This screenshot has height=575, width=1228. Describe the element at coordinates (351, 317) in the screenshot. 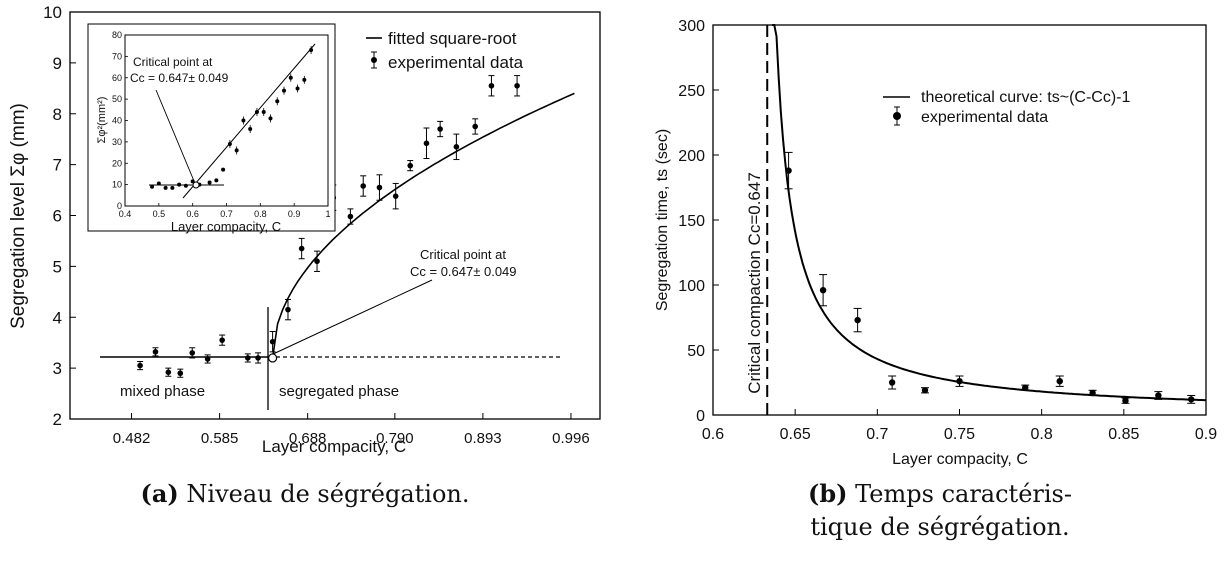

I see `critical-point-pointer` at that location.